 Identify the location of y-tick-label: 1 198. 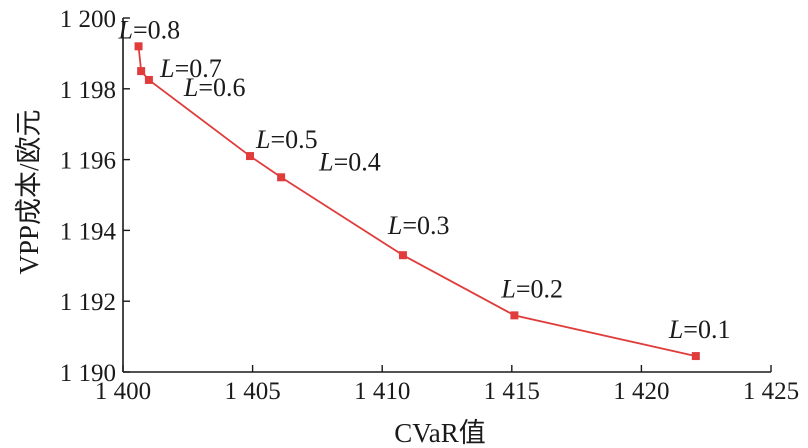
(88, 90).